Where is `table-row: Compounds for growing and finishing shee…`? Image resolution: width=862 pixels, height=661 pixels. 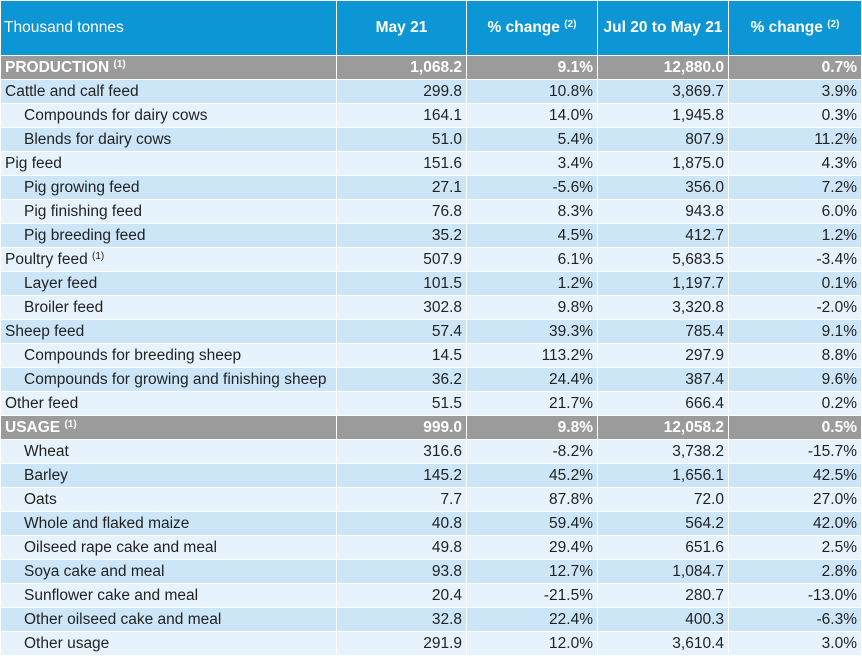
table-row: Compounds for growing and finishing shee… is located at coordinates (431, 380).